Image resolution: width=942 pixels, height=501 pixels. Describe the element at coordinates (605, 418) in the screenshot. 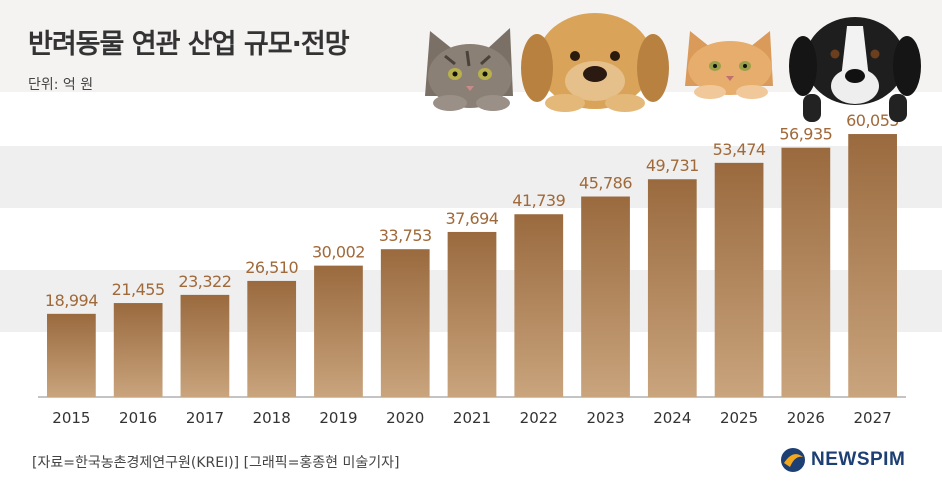

I see `x-tick-2023: 2023` at that location.